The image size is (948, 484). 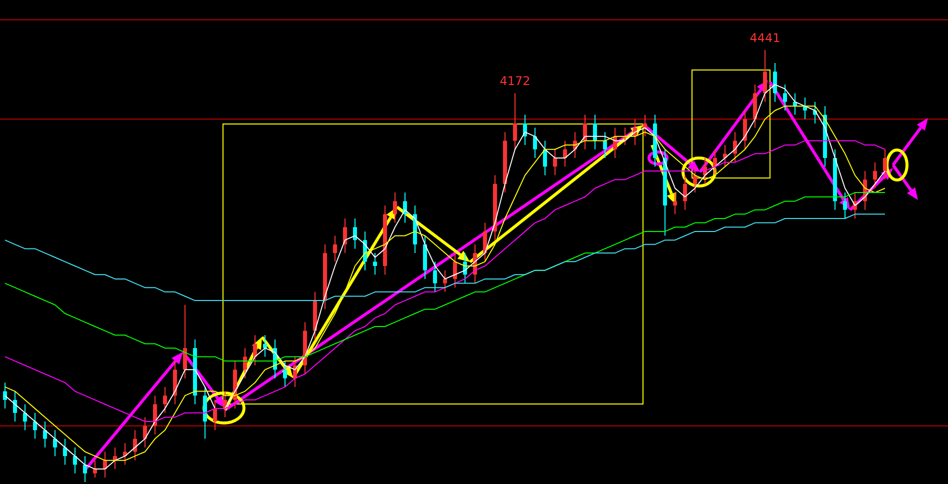 I want to click on annotation: 4172, so click(x=515, y=81).